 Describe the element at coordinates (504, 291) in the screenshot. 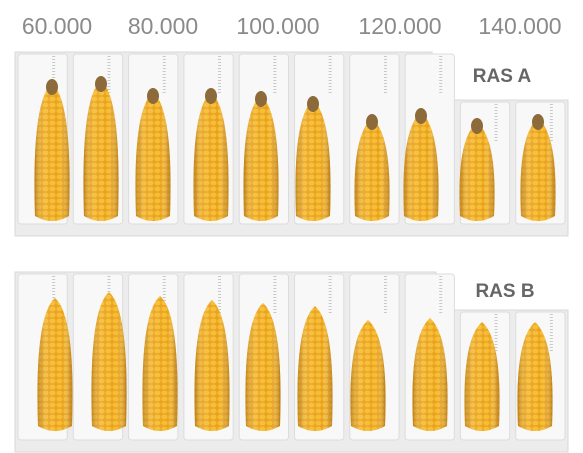

I see `row-label: RAS B` at that location.